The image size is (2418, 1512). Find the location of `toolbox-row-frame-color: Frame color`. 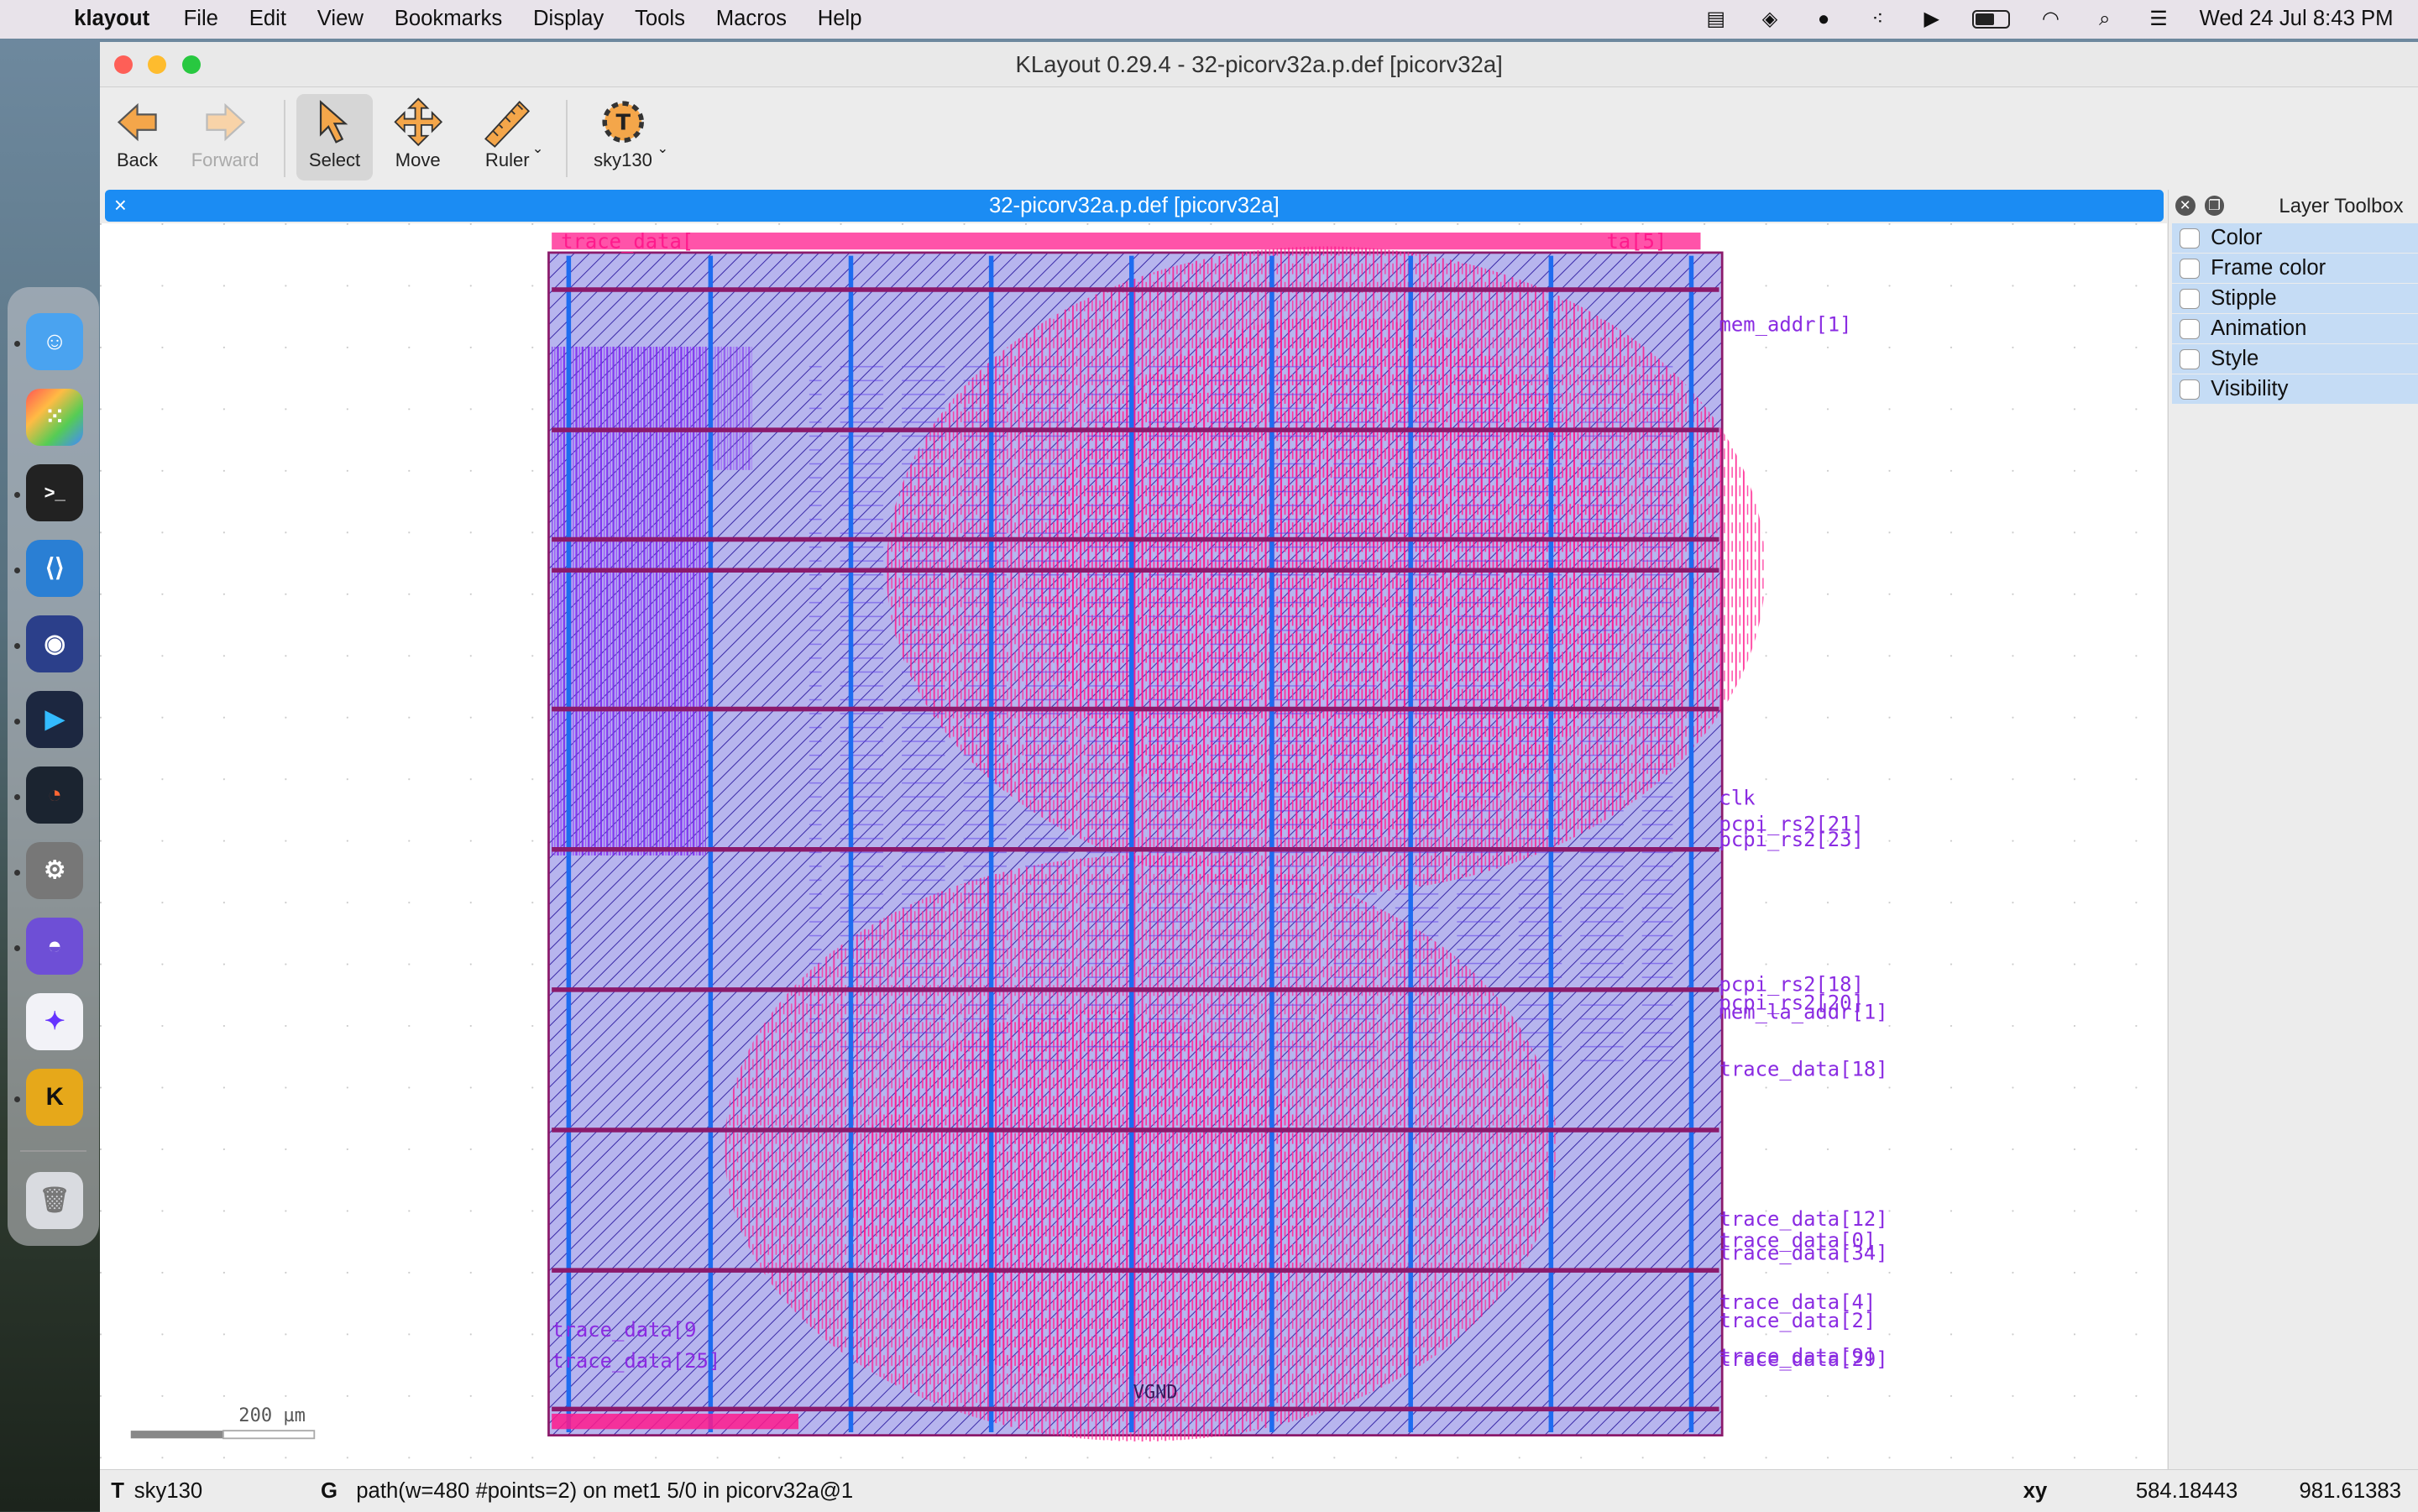

toolbox-row-frame-color: Frame color is located at coordinates (2295, 269).